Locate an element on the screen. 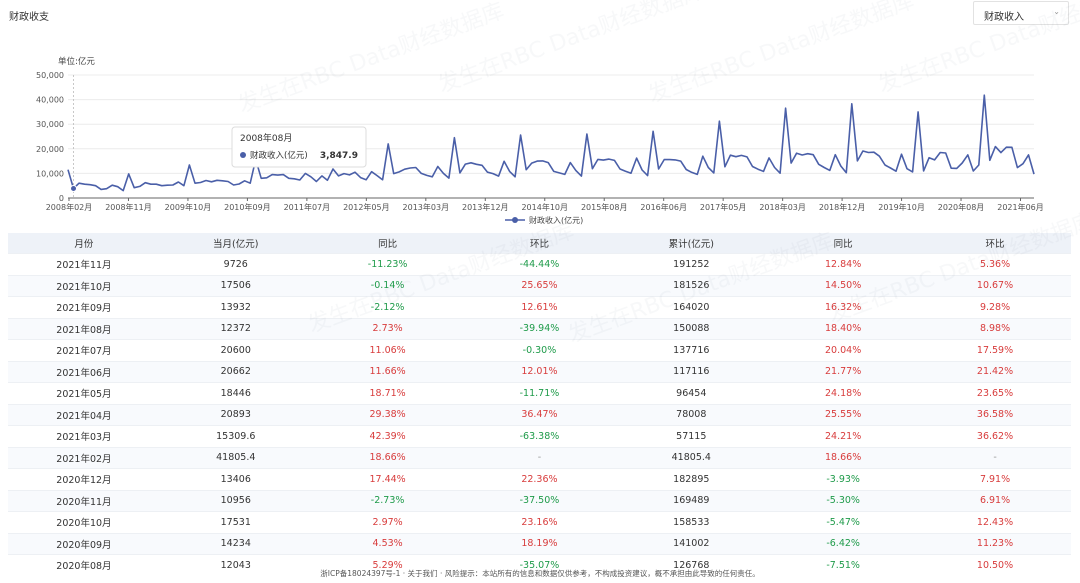  table-cell: 18.19% is located at coordinates (539, 543).